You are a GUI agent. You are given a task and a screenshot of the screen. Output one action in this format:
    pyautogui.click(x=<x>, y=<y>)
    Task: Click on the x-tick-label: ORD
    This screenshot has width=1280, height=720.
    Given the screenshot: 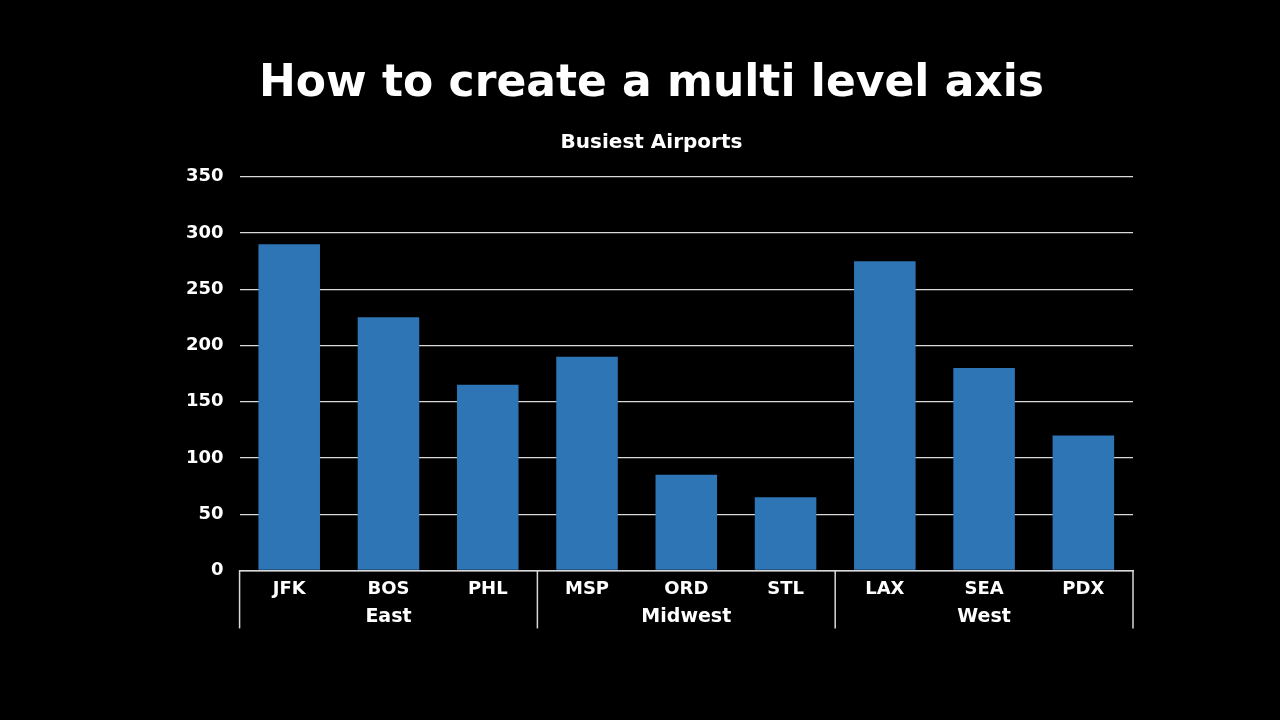 What is the action you would take?
    pyautogui.click(x=686, y=587)
    